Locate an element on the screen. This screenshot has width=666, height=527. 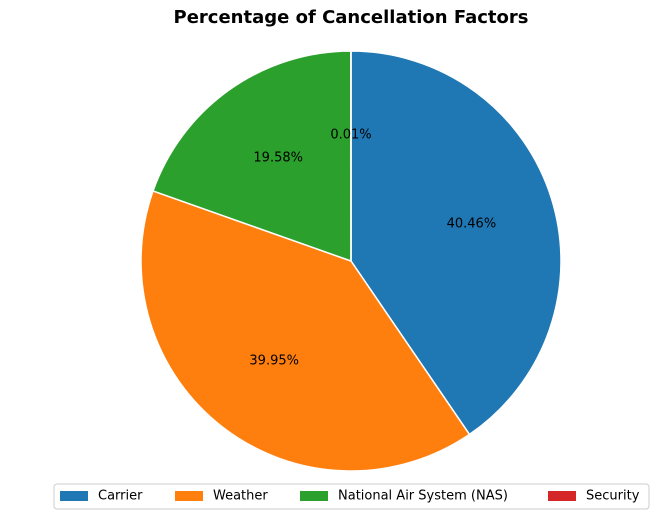
legend-item-national-air-system-nas: National Air System (NAS) is located at coordinates (404, 496).